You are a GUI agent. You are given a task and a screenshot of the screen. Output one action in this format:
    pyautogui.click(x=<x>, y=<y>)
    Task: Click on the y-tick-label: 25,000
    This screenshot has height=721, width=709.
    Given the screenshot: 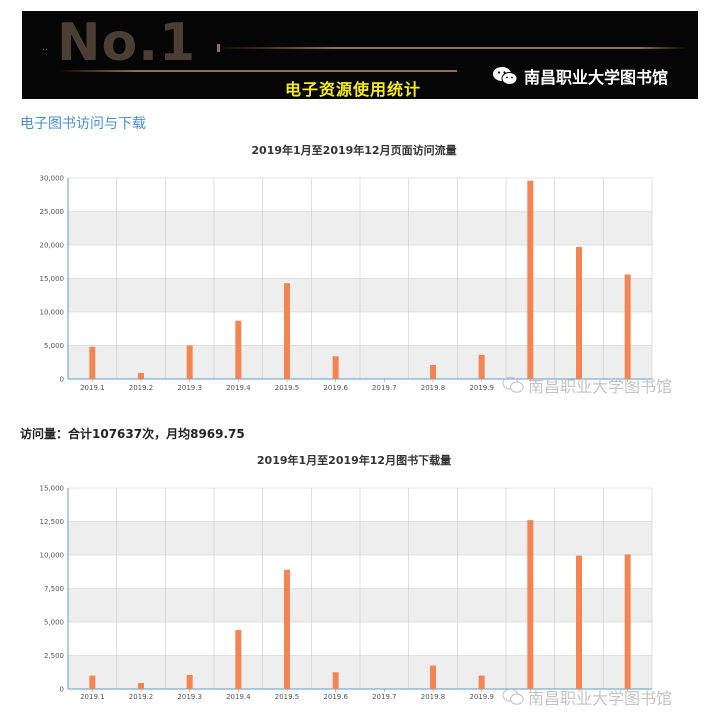 What is the action you would take?
    pyautogui.click(x=52, y=212)
    